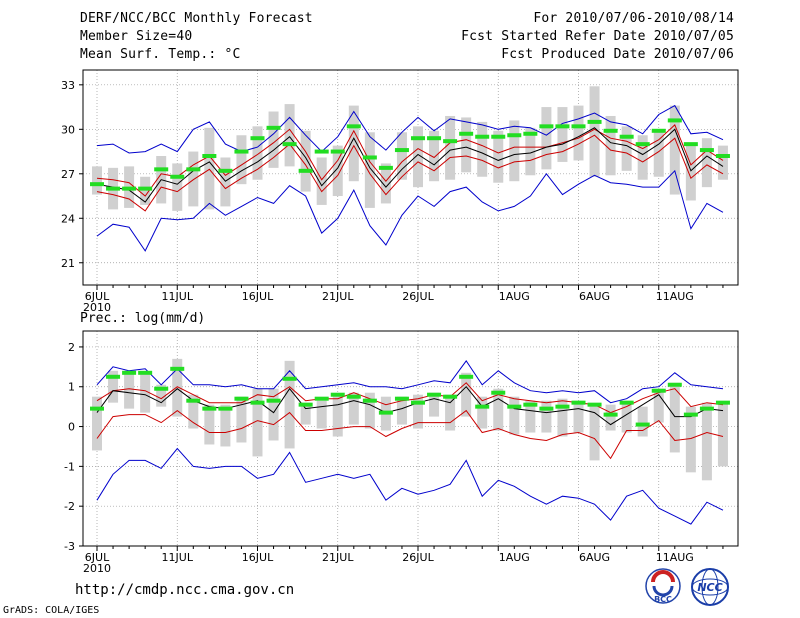 The width and height of the screenshot is (800, 618). I want to click on ncc-logo: NCC, so click(710, 587).